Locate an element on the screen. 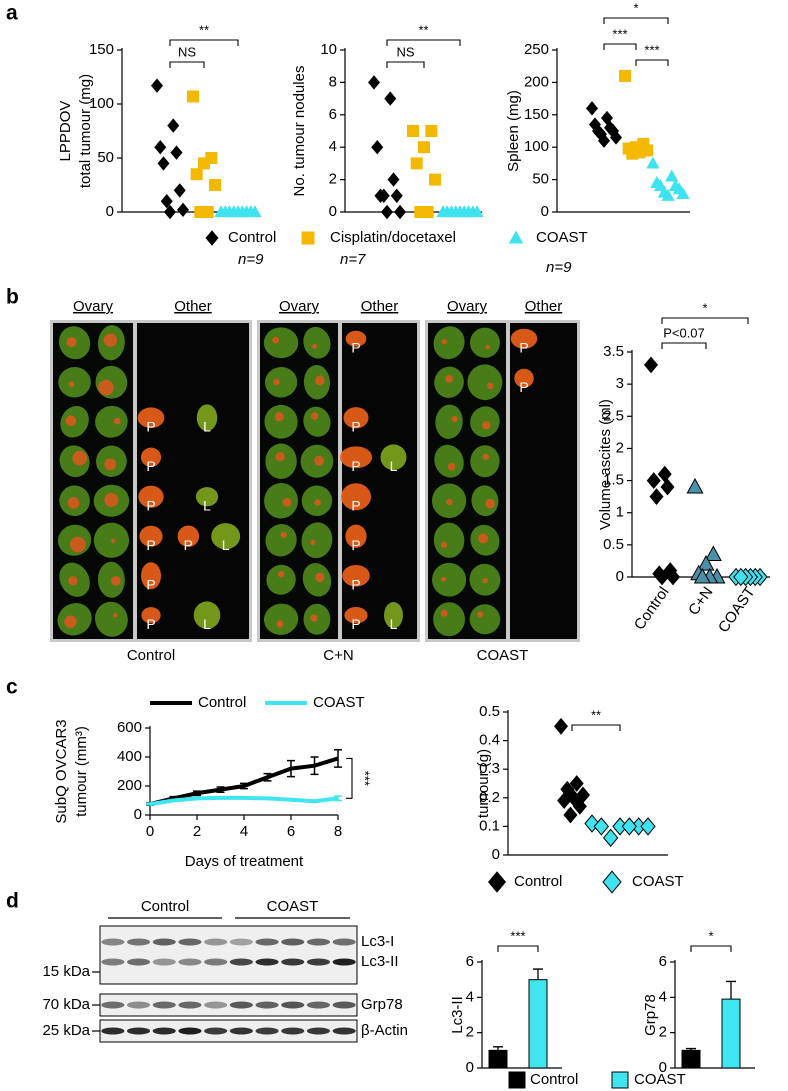  legend-label: COAST is located at coordinates (660, 1079).